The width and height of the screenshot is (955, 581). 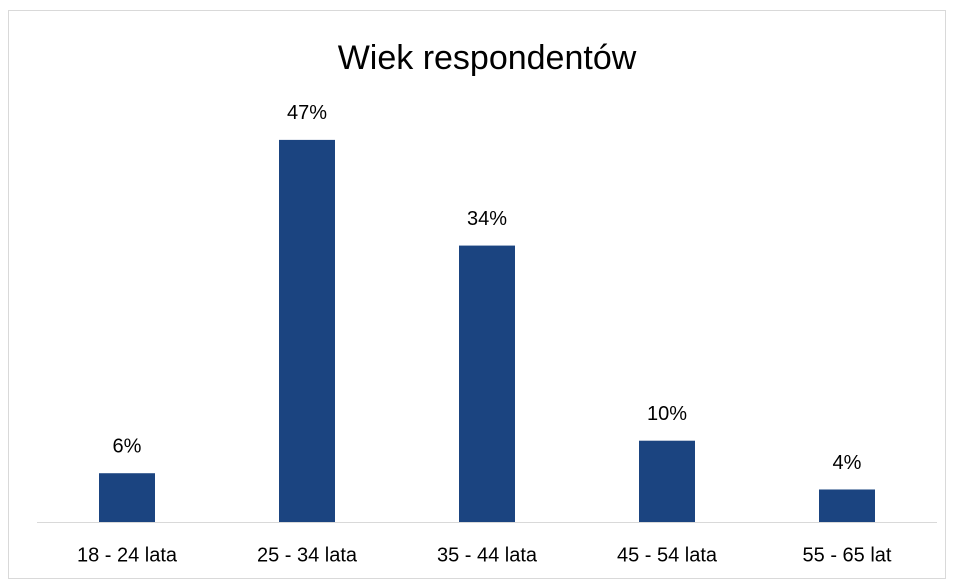 What do you see at coordinates (127, 447) in the screenshot?
I see `data-label: 6%` at bounding box center [127, 447].